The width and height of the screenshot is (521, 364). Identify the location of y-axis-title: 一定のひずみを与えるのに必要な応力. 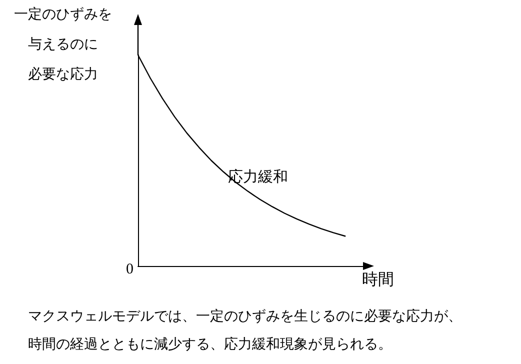
(63, 44).